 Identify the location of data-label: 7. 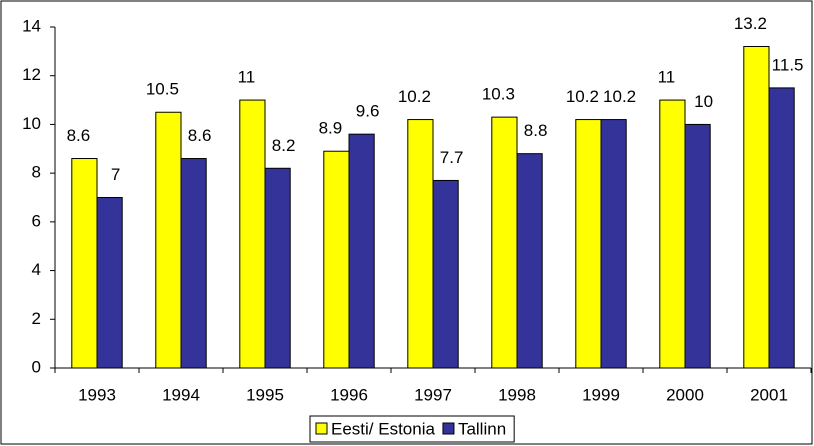
(115, 174).